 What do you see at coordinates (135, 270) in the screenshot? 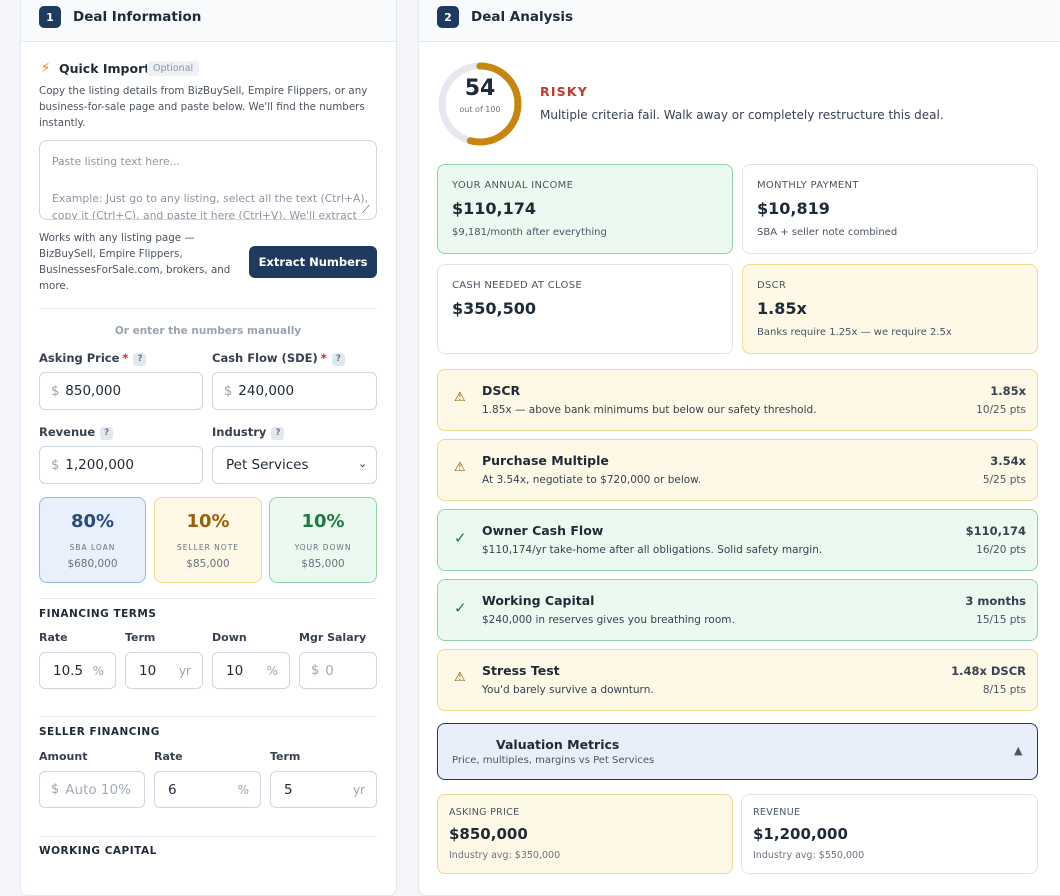
I see `note: BusinessesForSale.com, brokers, and` at bounding box center [135, 270].